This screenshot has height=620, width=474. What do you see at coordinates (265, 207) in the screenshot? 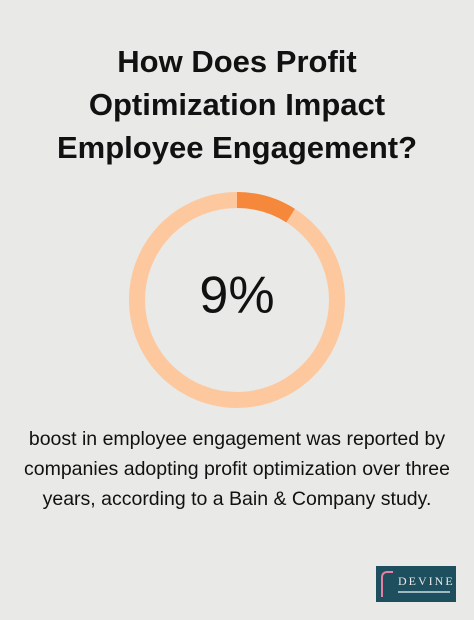
I see `donut-segment` at bounding box center [265, 207].